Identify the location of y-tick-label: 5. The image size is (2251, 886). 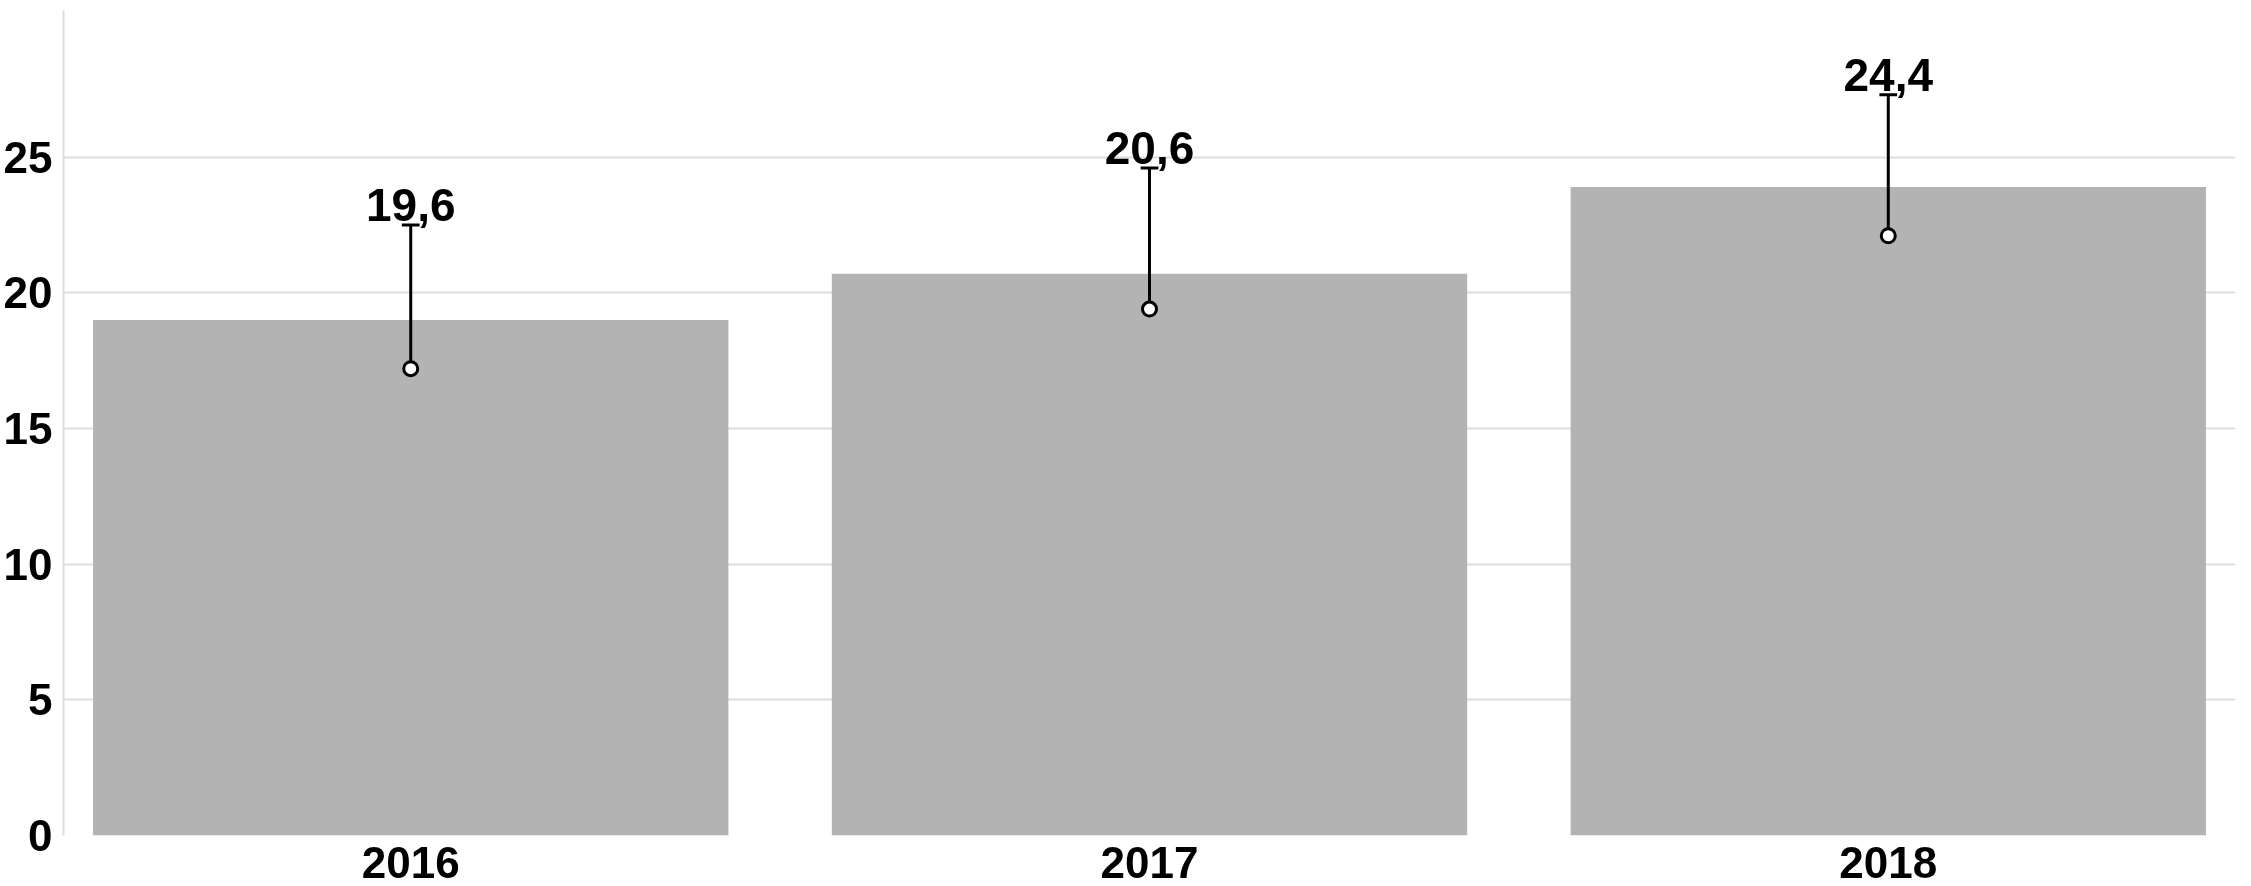
(40, 700).